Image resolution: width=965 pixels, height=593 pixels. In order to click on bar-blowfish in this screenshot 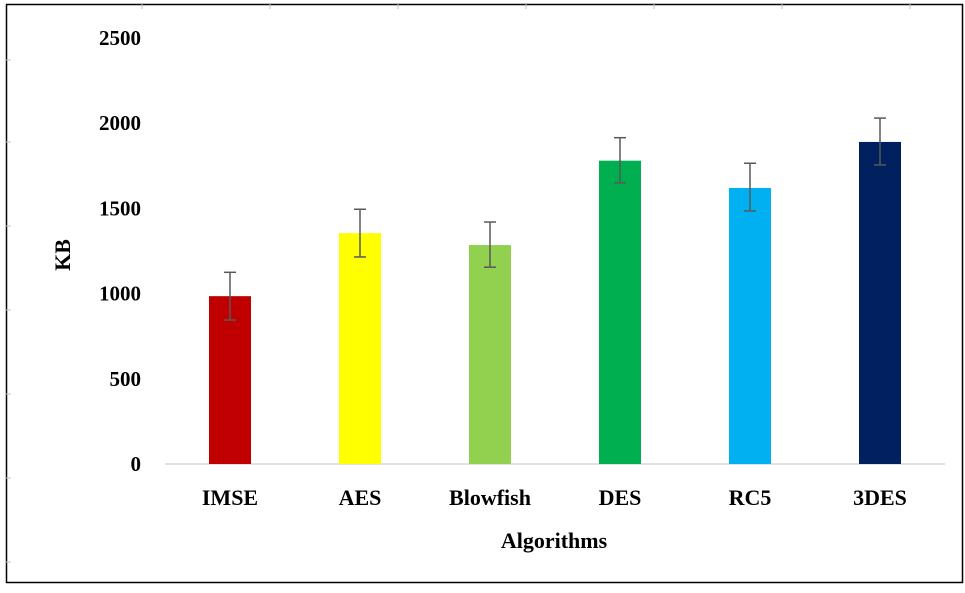, I will do `click(490, 354)`.